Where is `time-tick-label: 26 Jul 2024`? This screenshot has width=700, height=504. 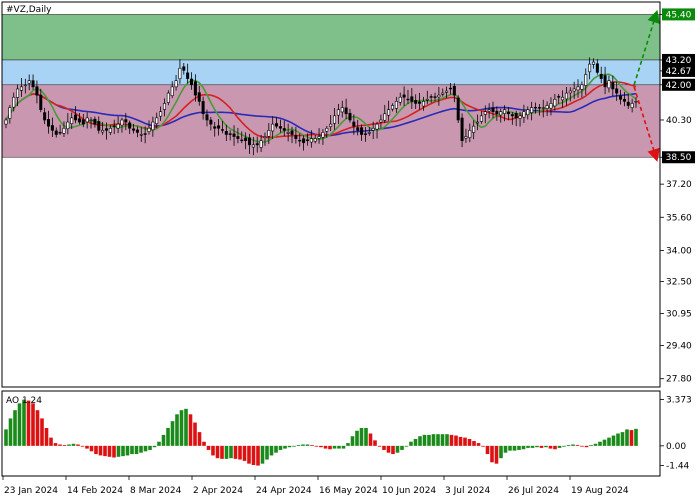 time-tick-label: 26 Jul 2024 is located at coordinates (533, 491).